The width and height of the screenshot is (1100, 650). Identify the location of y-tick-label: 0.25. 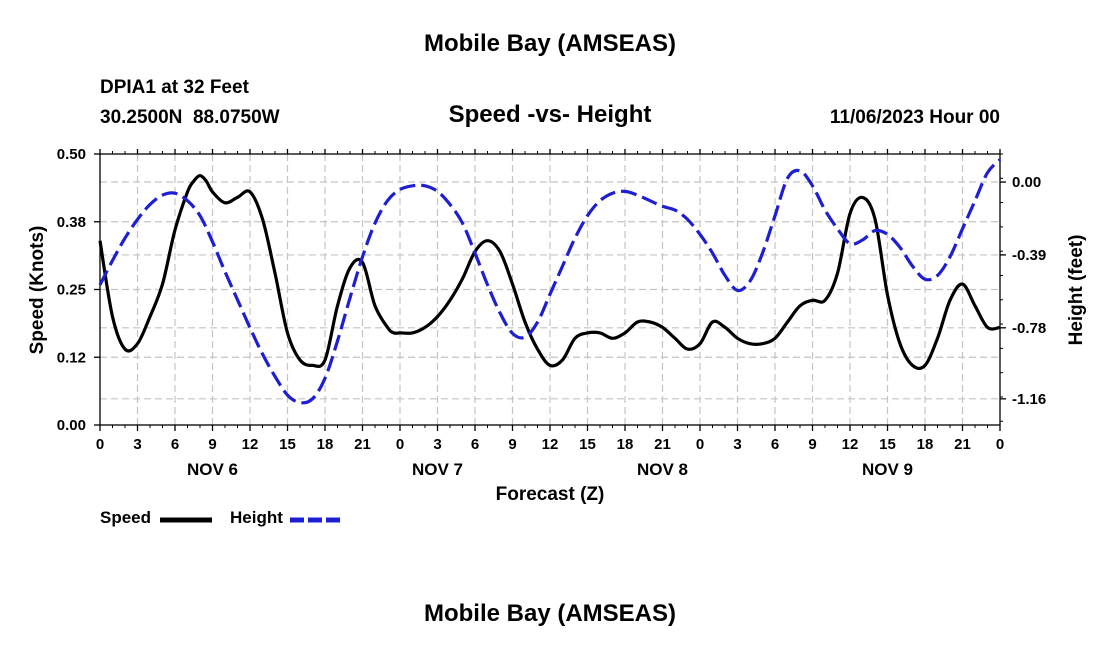
(71, 290).